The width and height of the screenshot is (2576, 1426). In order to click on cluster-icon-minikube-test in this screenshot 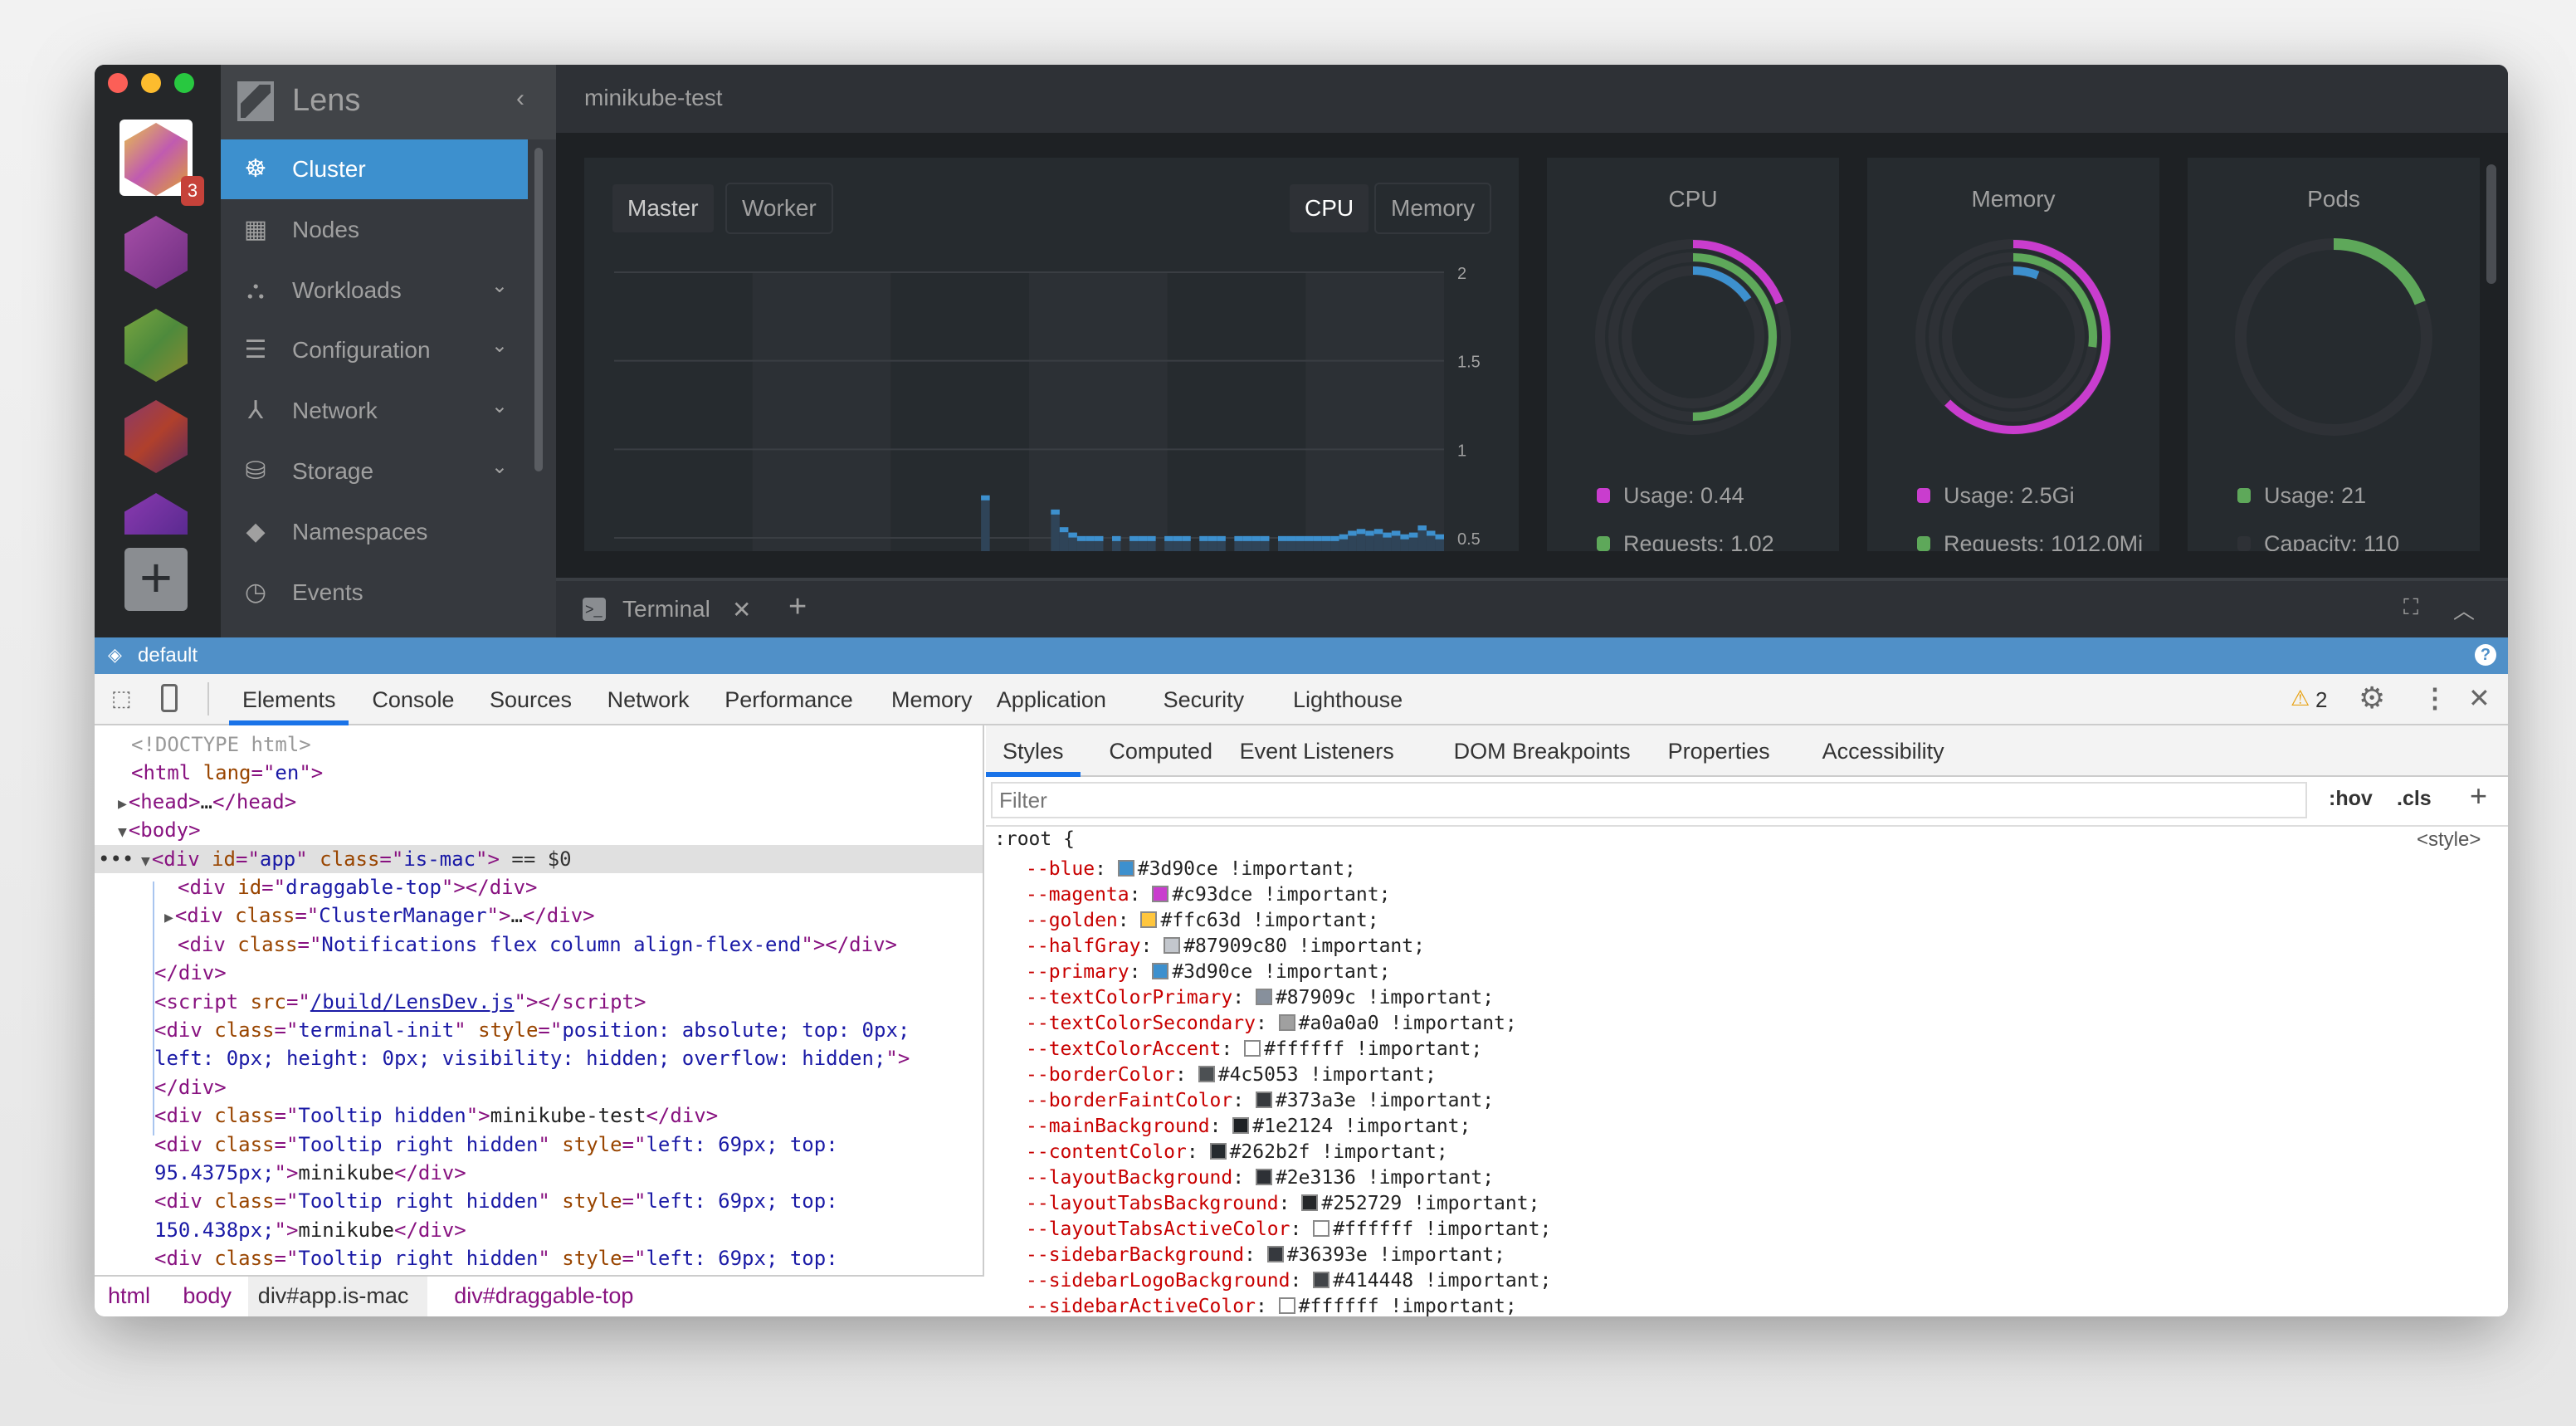, I will do `click(156, 159)`.